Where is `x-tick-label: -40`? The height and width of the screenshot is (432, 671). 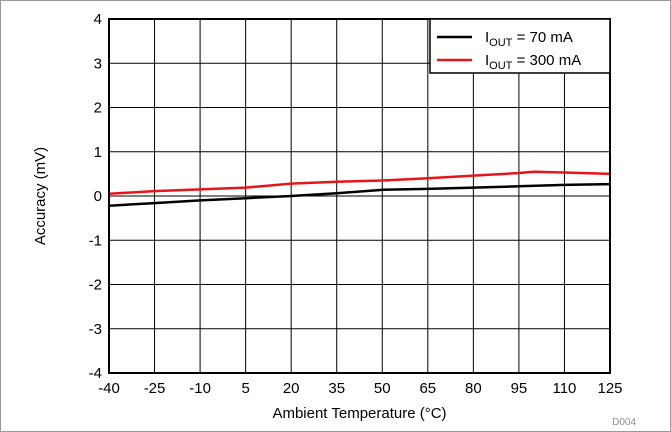 x-tick-label: -40 is located at coordinates (109, 388).